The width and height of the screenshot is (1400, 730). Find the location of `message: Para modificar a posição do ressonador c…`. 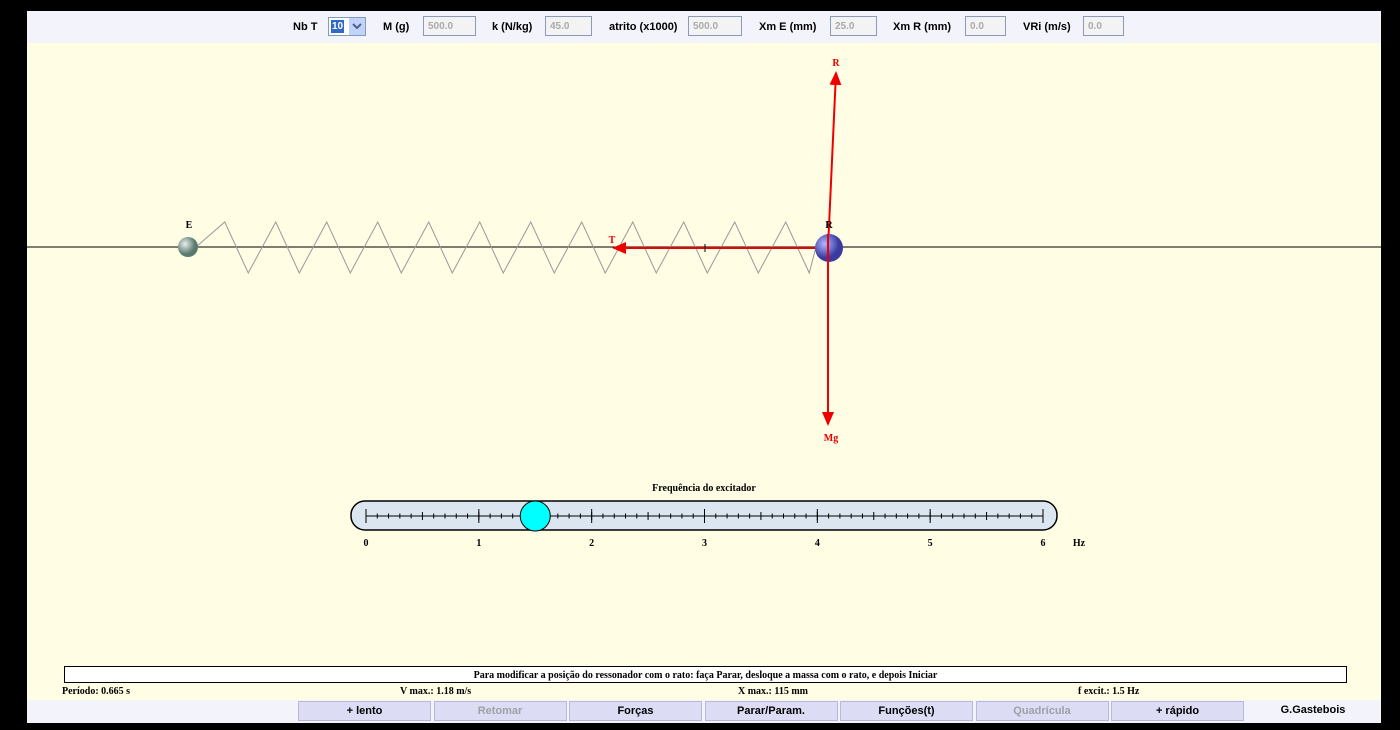

message: Para modificar a posição do ressonador c… is located at coordinates (705, 674).